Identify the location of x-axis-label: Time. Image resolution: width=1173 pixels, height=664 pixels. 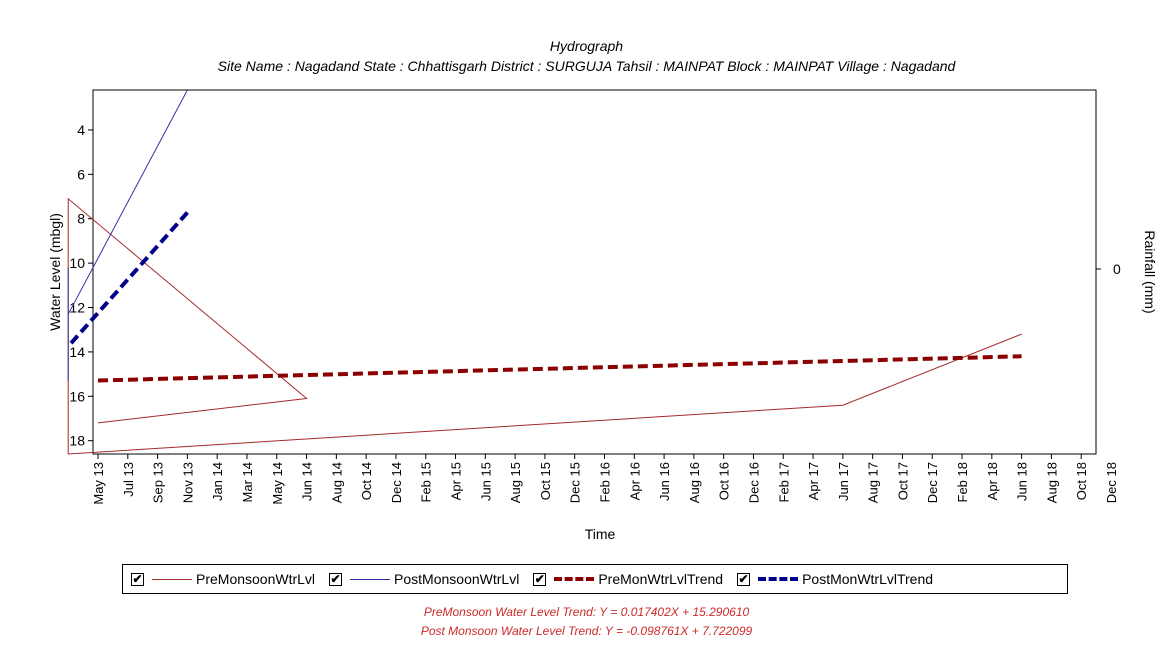
(600, 534).